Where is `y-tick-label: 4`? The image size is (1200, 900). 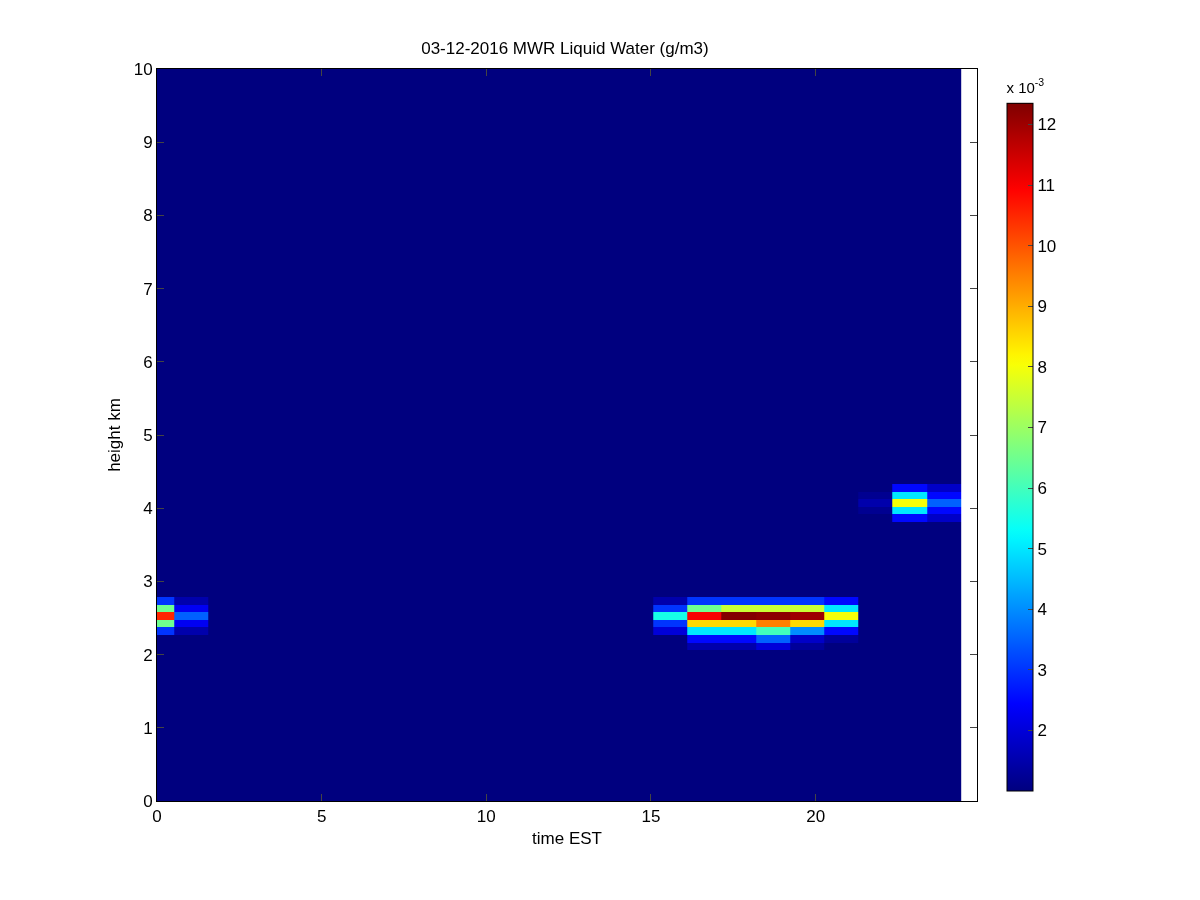 y-tick-label: 4 is located at coordinates (148, 509).